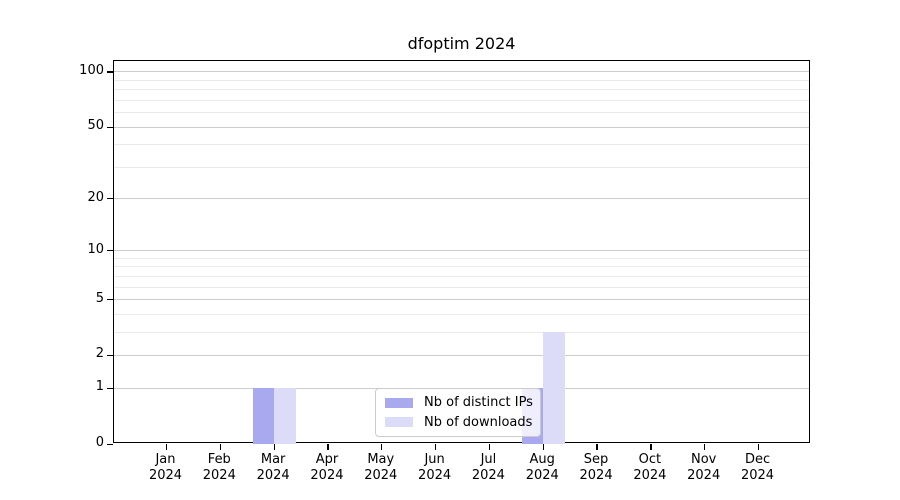 This screenshot has height=500, width=900. Describe the element at coordinates (99, 387) in the screenshot. I see `y-tick-label: 1` at that location.